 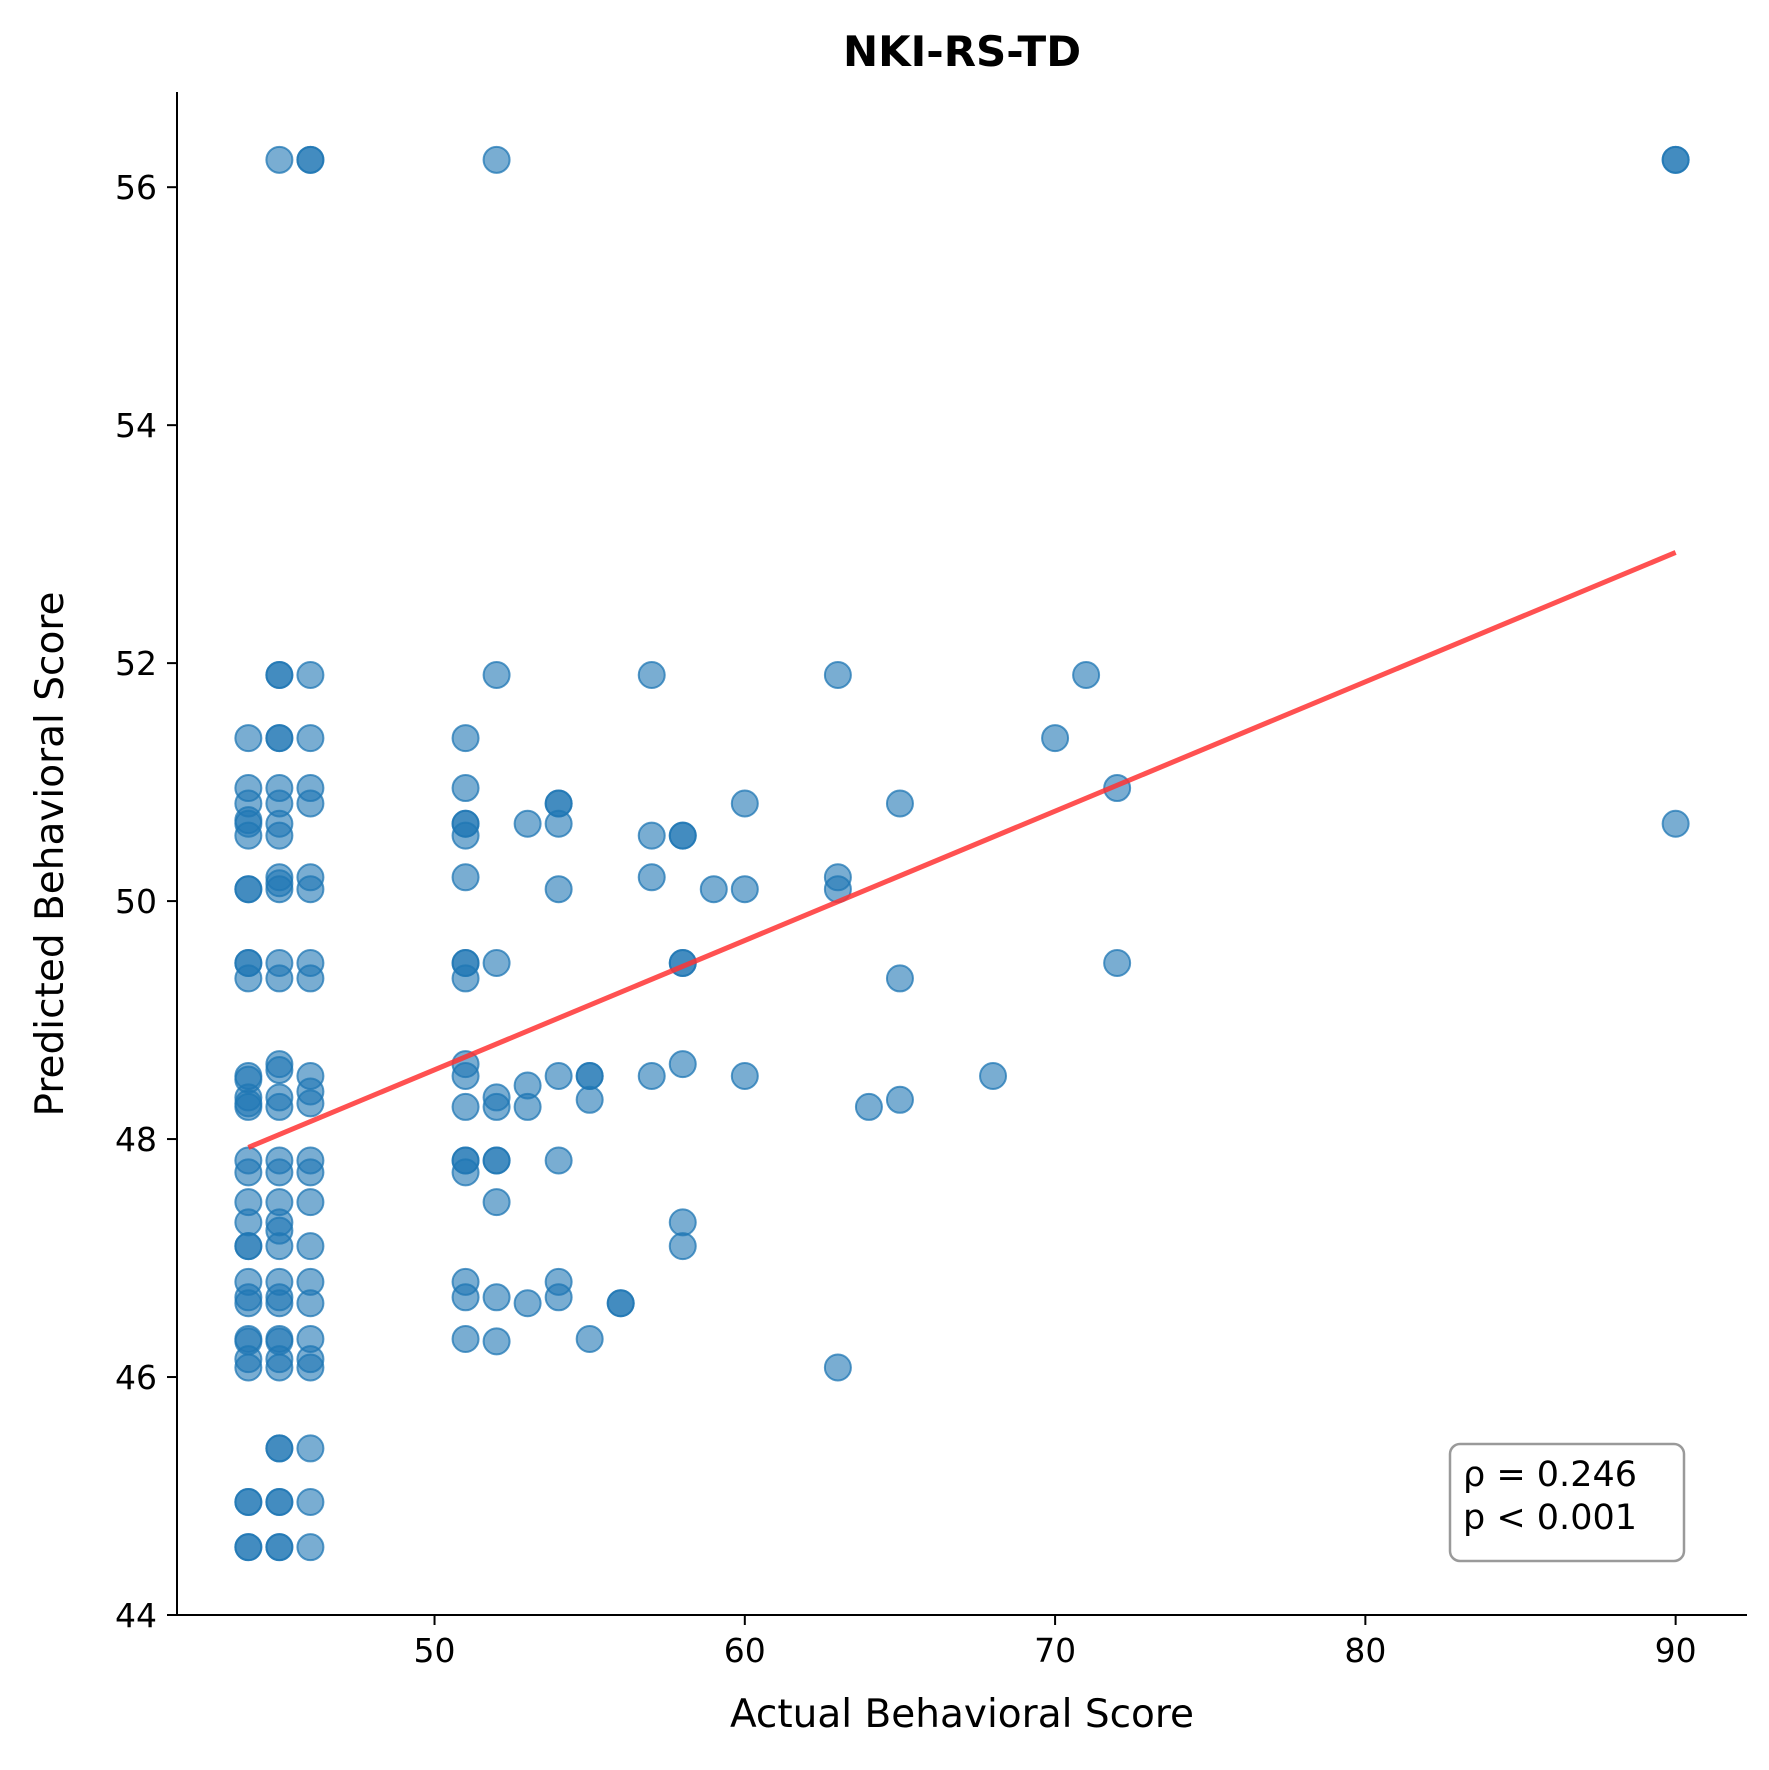 I want to click on x-ticks: 50 60 70 80 90, so click(x=1055, y=1642).